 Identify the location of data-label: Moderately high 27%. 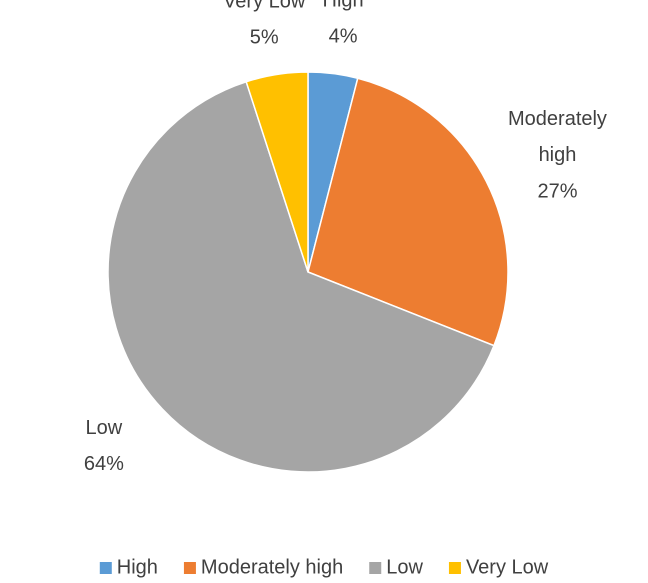
(557, 156).